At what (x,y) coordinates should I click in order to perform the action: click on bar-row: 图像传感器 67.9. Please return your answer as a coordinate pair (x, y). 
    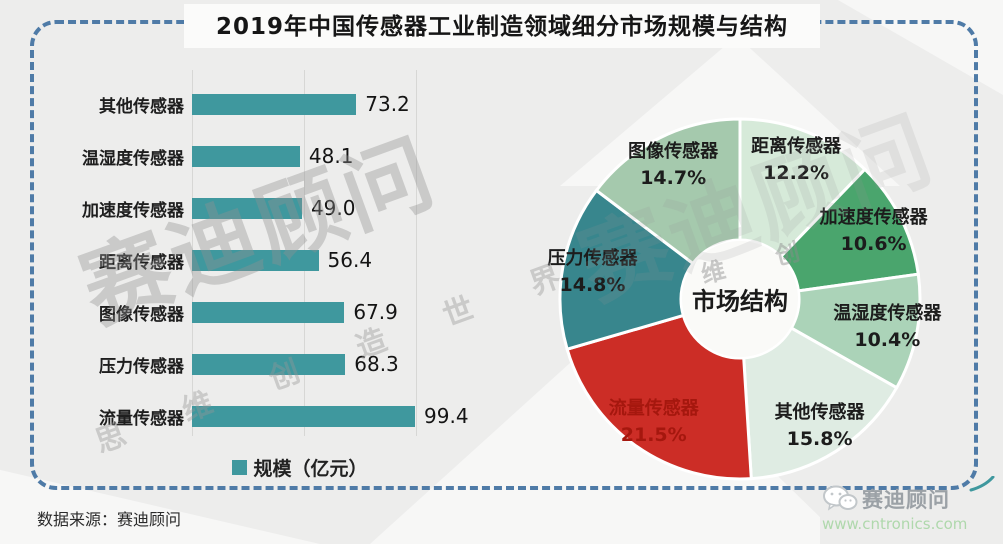
    Looking at the image, I should click on (268, 312).